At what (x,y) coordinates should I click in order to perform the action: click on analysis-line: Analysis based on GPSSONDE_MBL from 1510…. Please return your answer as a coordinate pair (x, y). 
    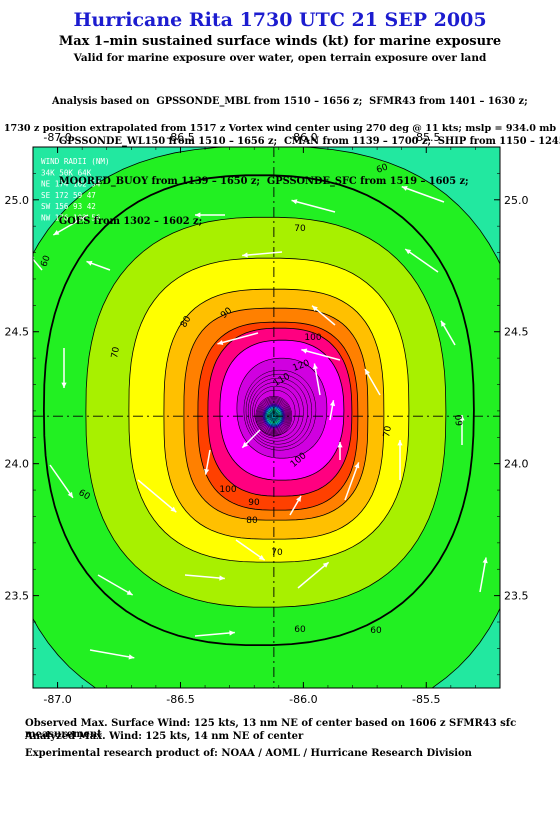
    Looking at the image, I should click on (290, 101).